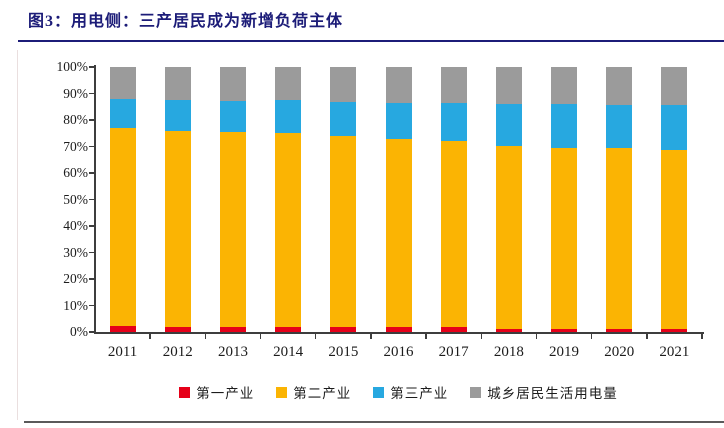 Image resolution: width=724 pixels, height=428 pixels. I want to click on x-category-label: 2017, so click(453, 352).